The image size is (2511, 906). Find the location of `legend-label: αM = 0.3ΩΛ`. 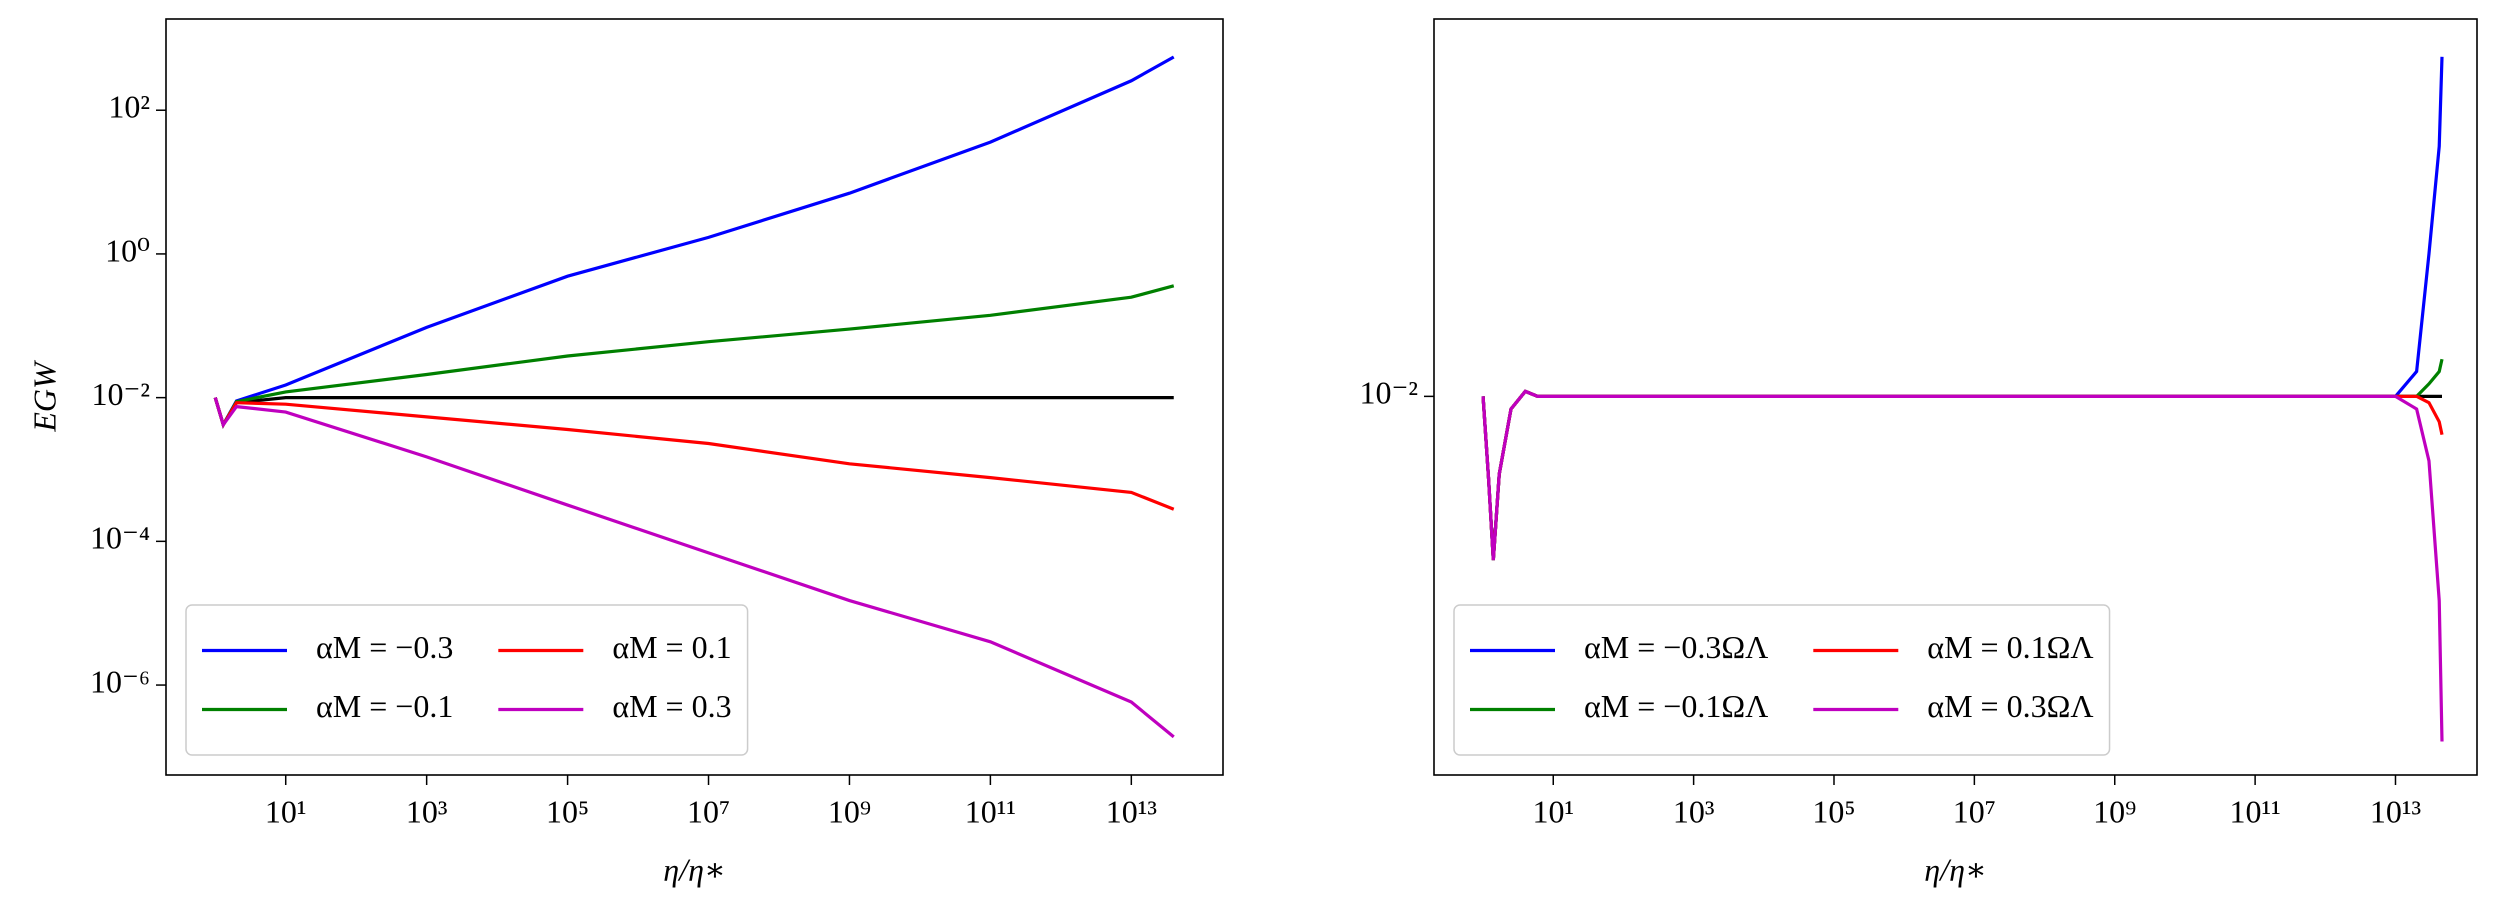

legend-label: αM = 0.3ΩΛ is located at coordinates (2010, 706).